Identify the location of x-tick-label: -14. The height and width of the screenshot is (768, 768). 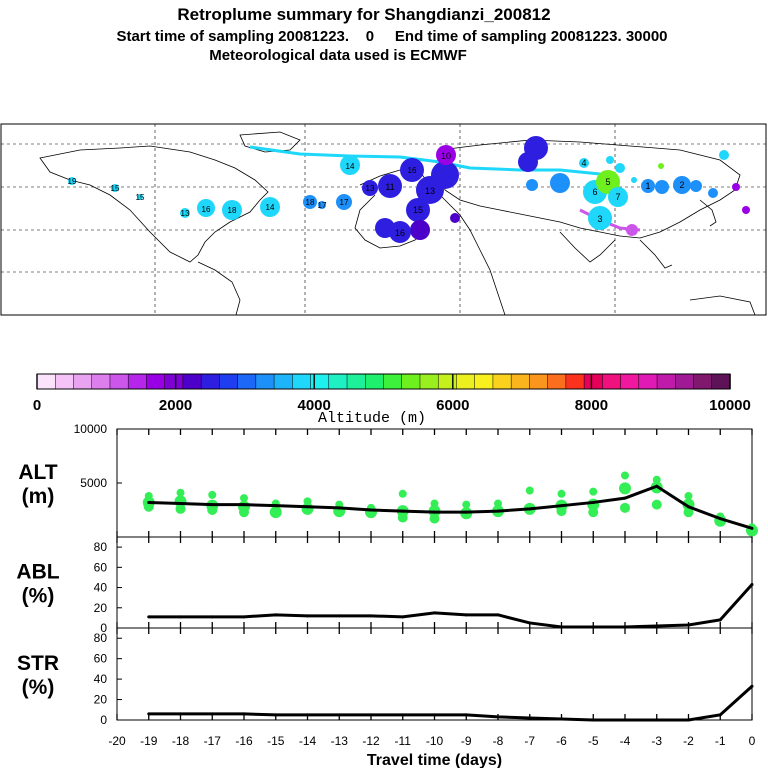
(308, 741).